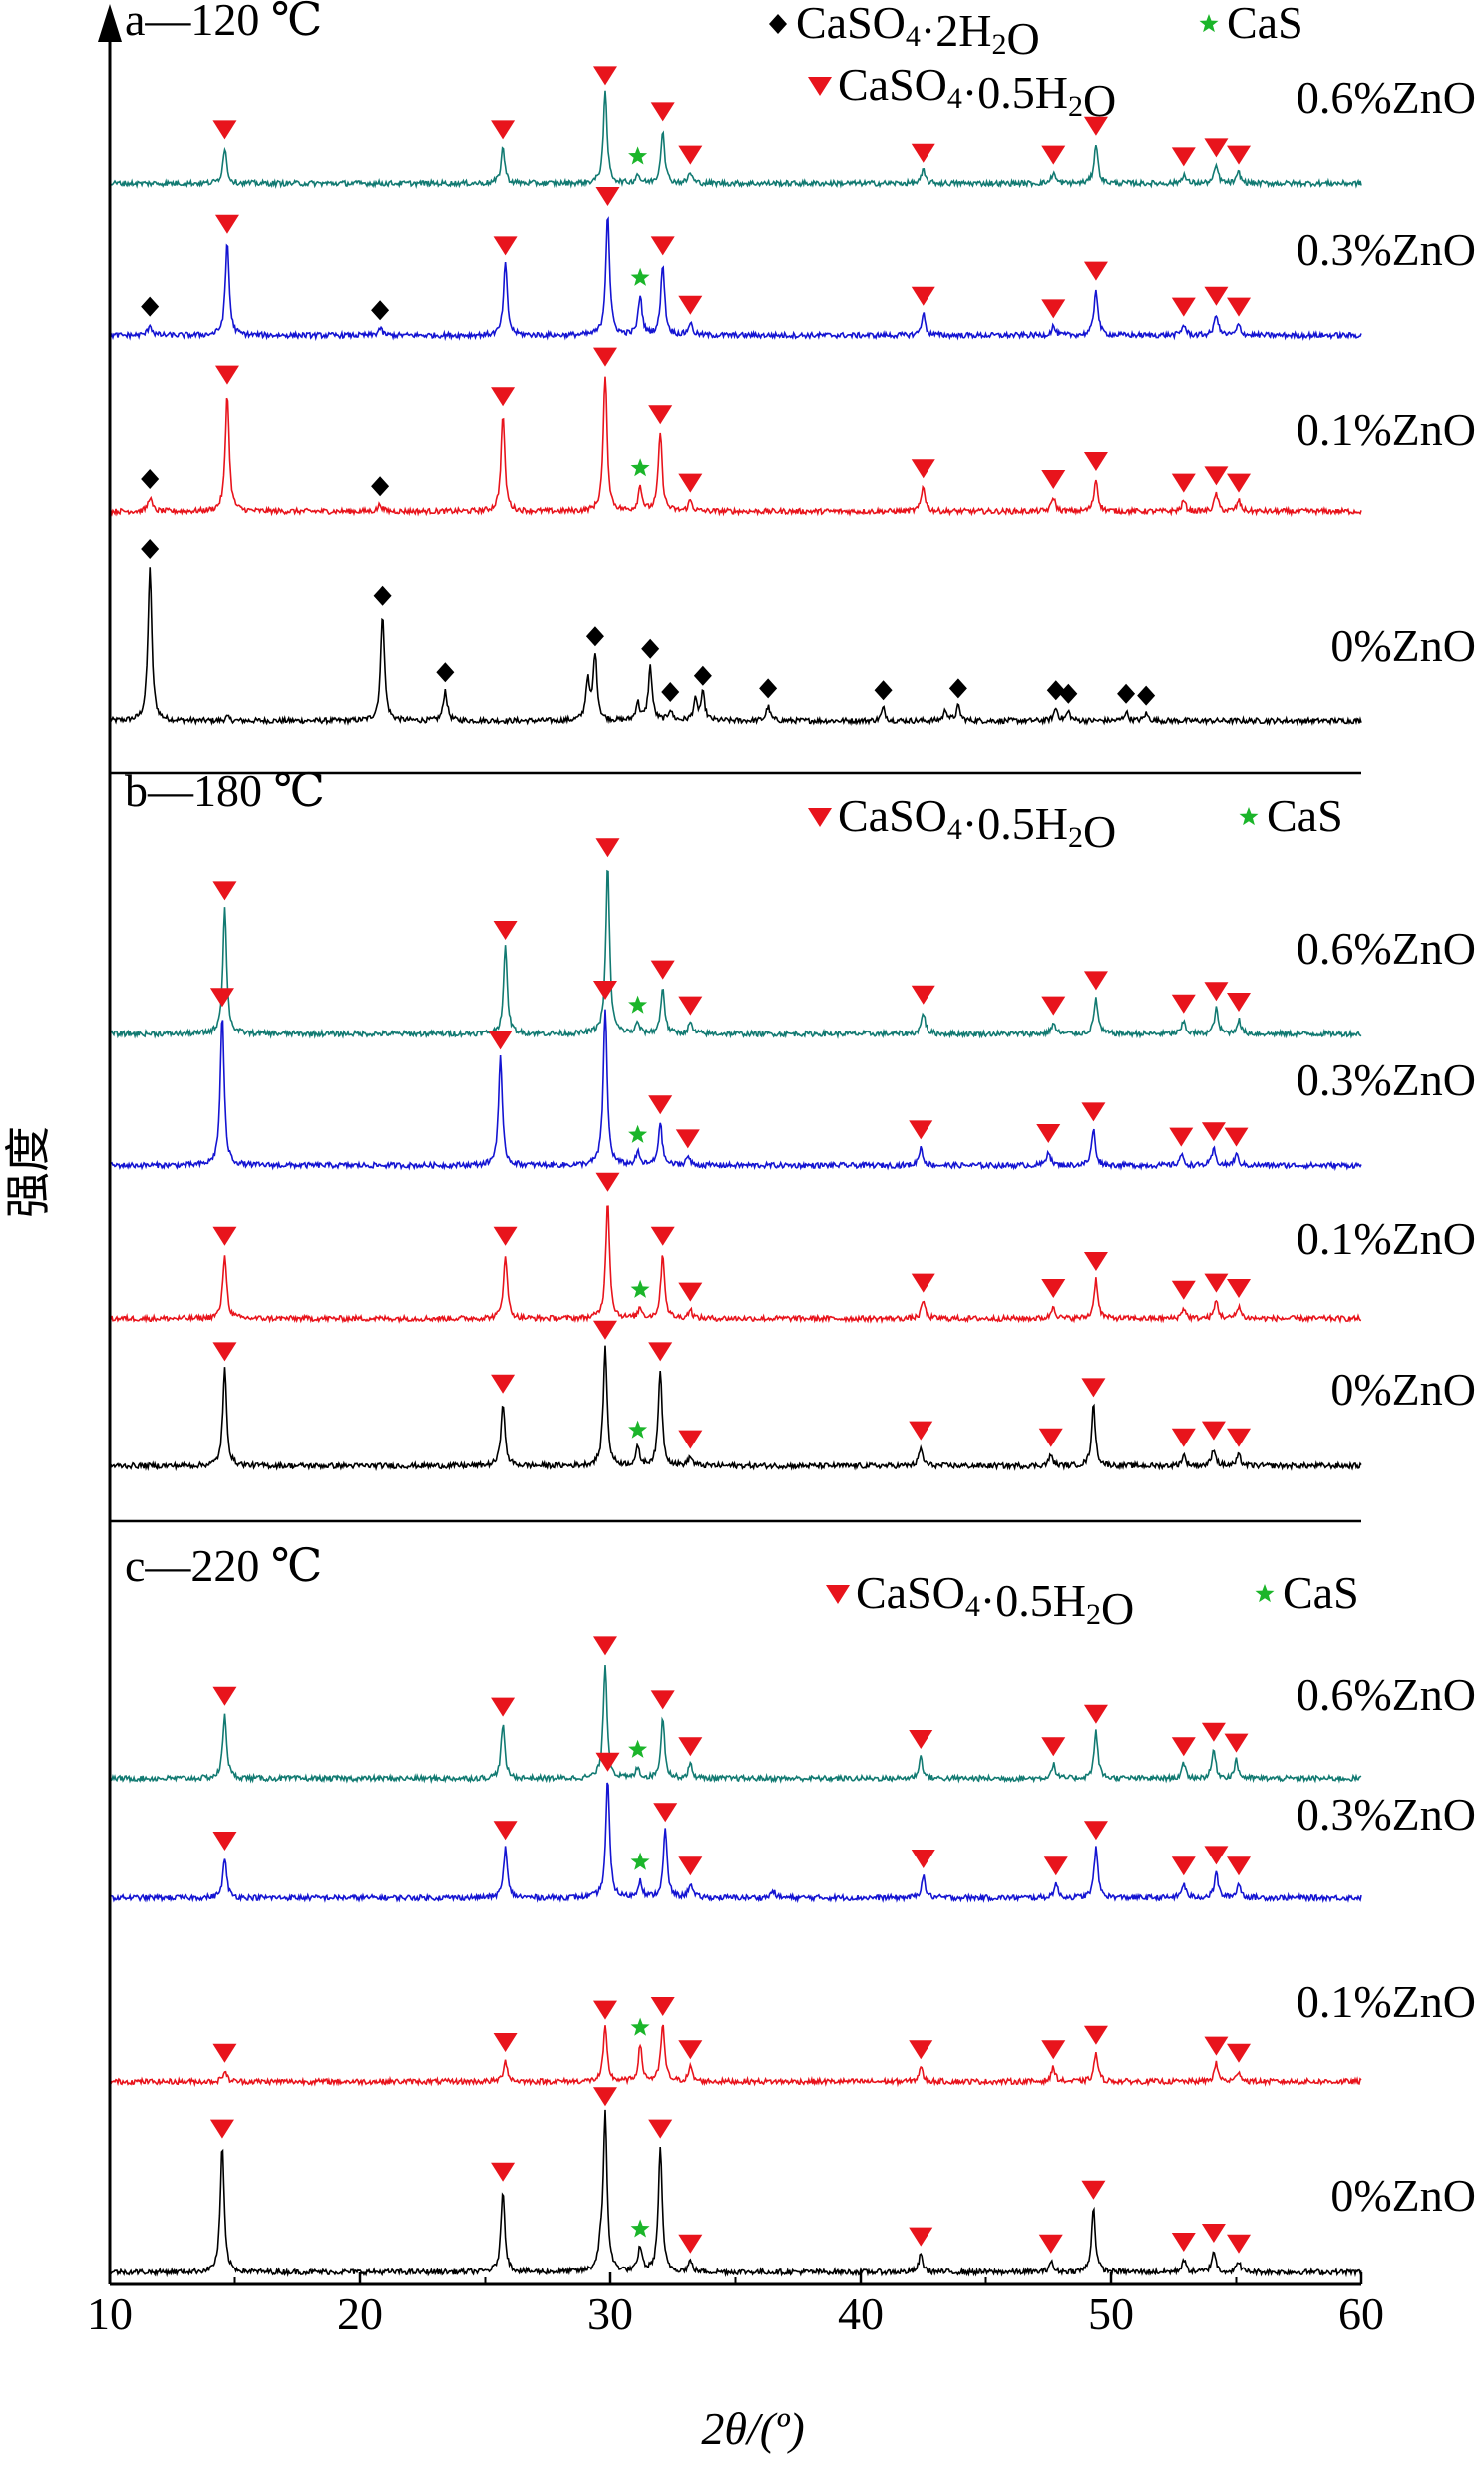 The height and width of the screenshot is (2474, 1484). I want to click on legend-label-2-0: CaSO4·0.5H2O, so click(995, 1600).